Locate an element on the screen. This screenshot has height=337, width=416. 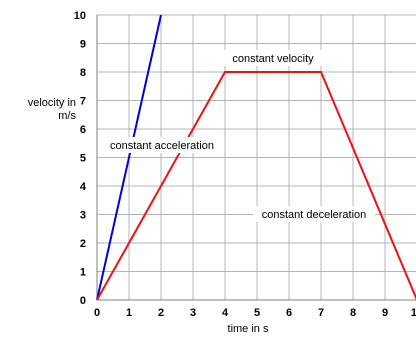
annotation-constant-deceleration: constant deceleration is located at coordinates (314, 215).